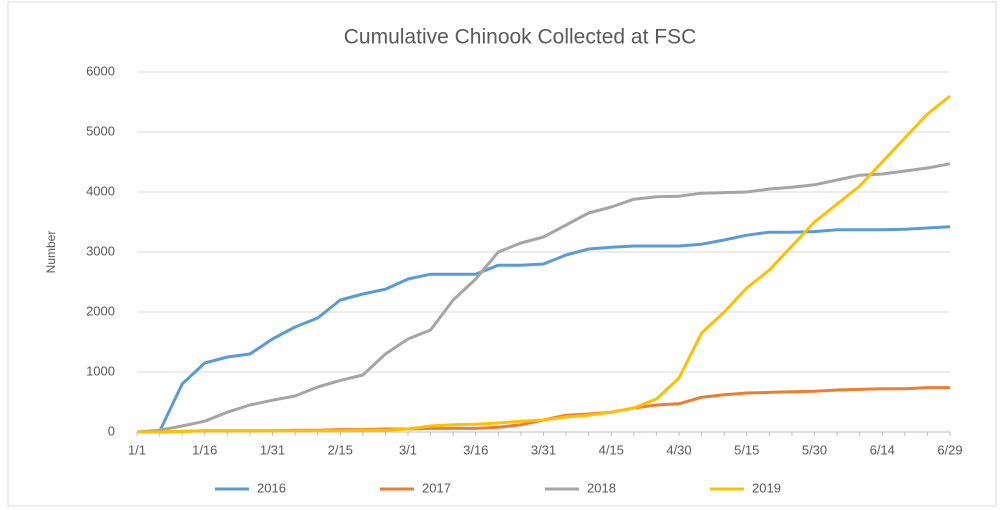 The width and height of the screenshot is (1004, 510). I want to click on legend-label: 2018, so click(601, 487).